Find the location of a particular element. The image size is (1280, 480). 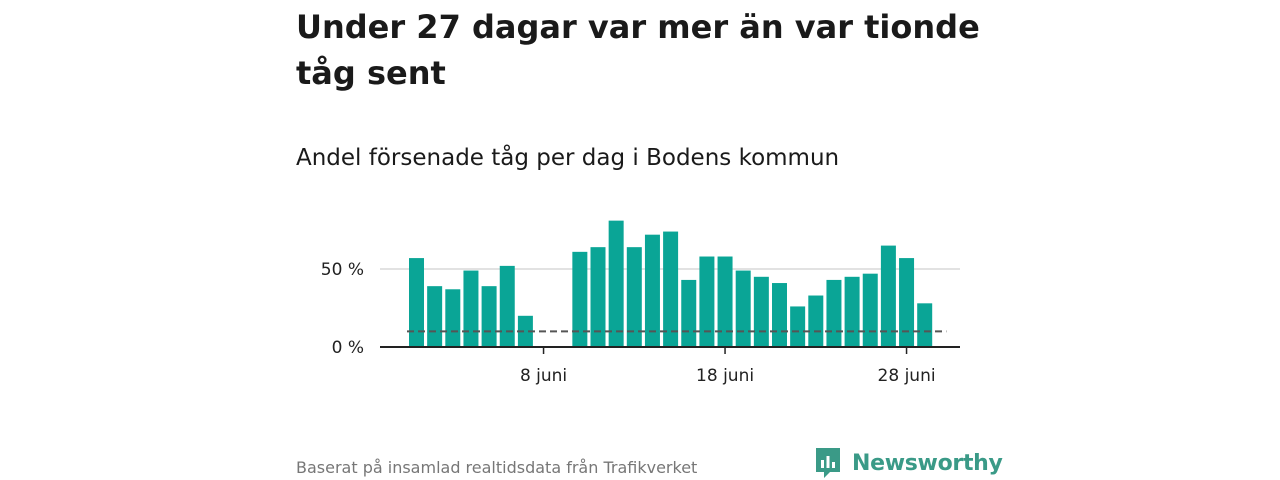

newsworthy-icon is located at coordinates (828, 463).